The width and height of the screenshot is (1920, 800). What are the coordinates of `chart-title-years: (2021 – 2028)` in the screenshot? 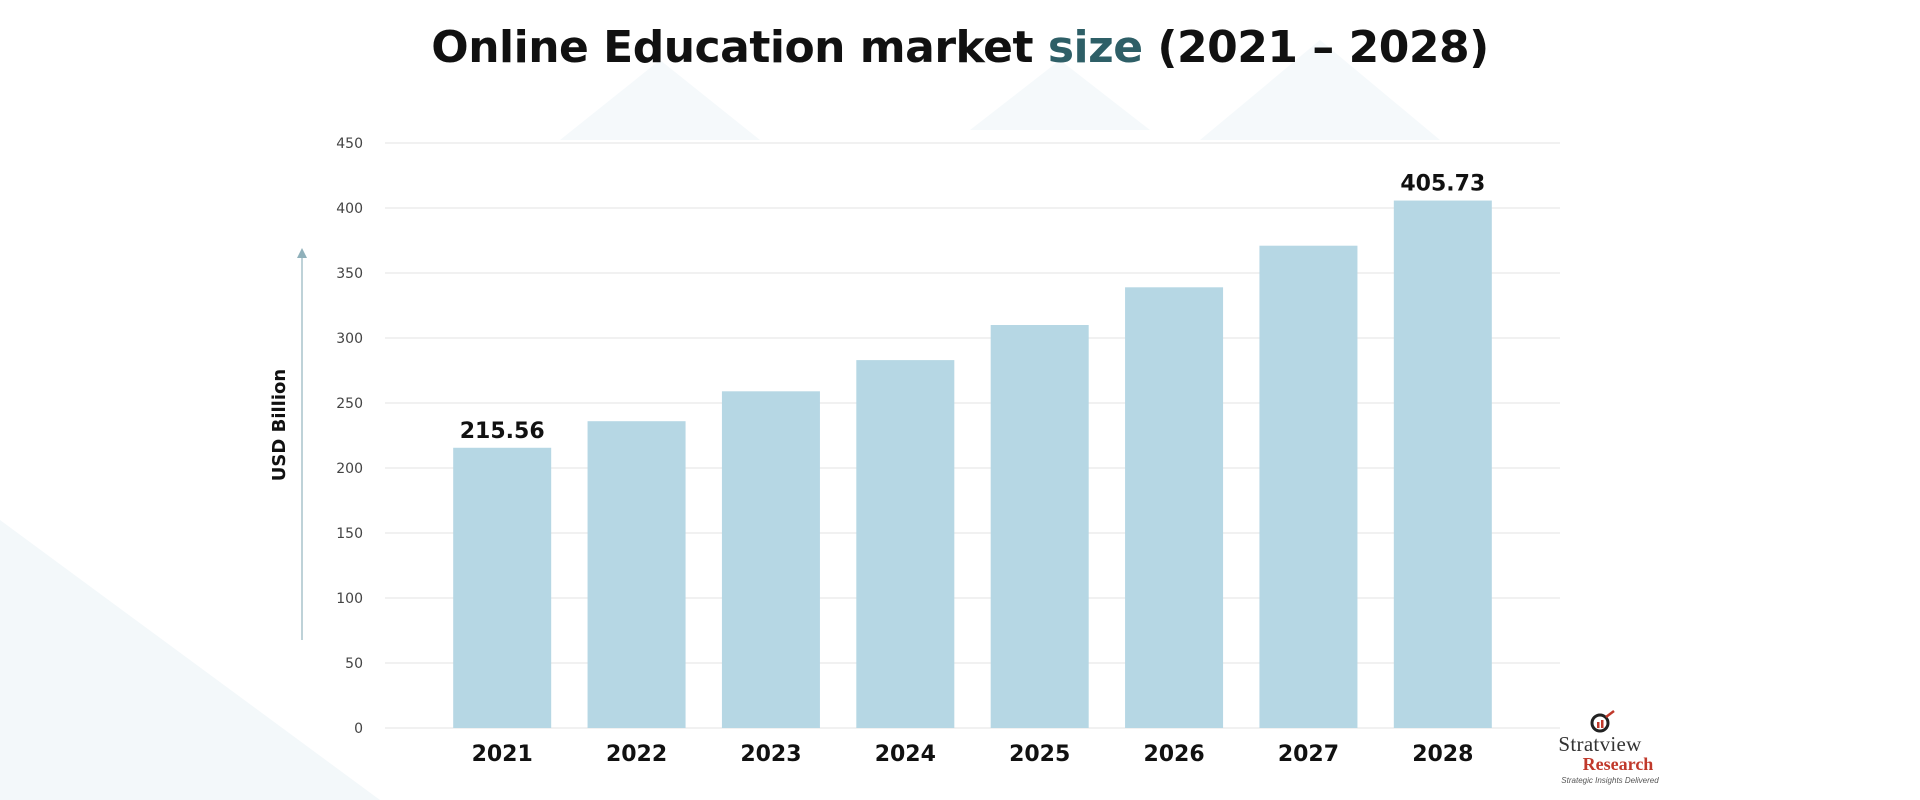 It's located at (1323, 47).